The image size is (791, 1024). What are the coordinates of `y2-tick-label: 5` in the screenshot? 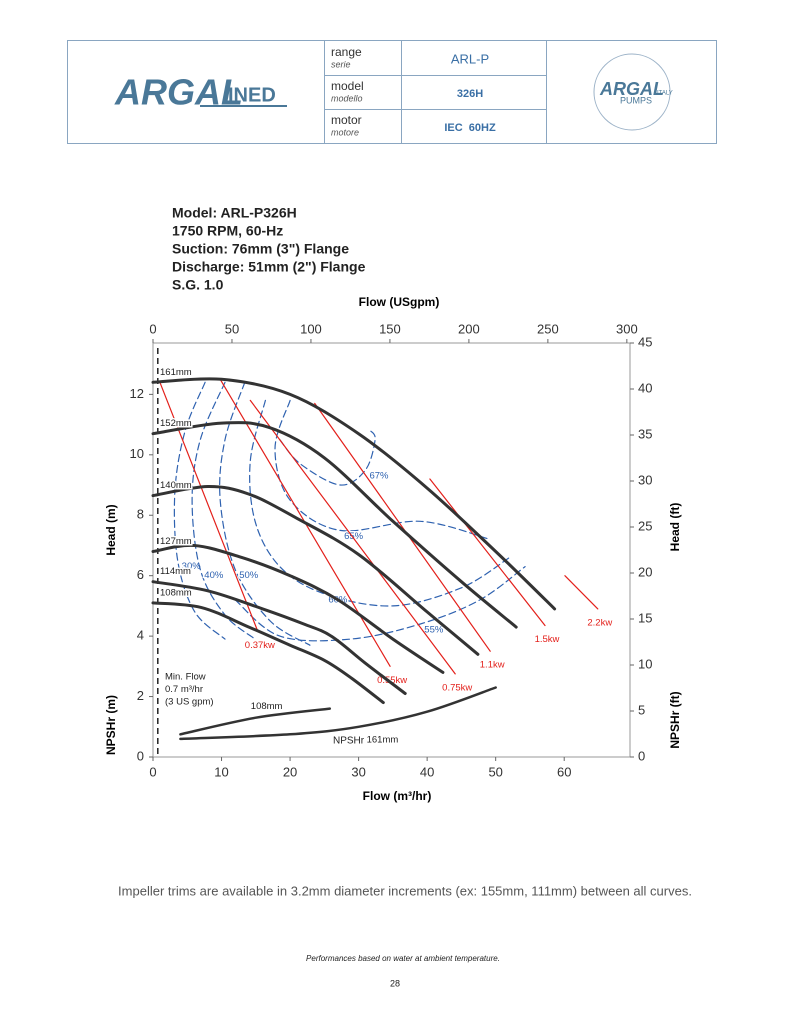 It's located at (641, 709).